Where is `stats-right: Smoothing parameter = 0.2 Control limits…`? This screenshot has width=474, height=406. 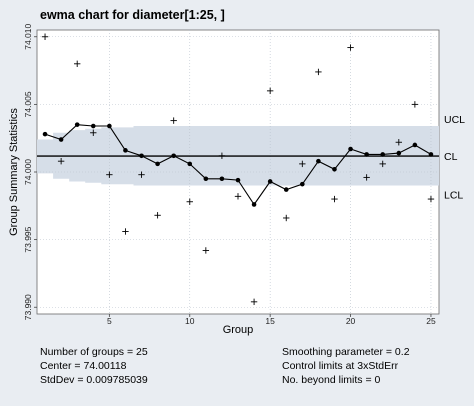 stats-right: Smoothing parameter = 0.2 Control limits… is located at coordinates (346, 366).